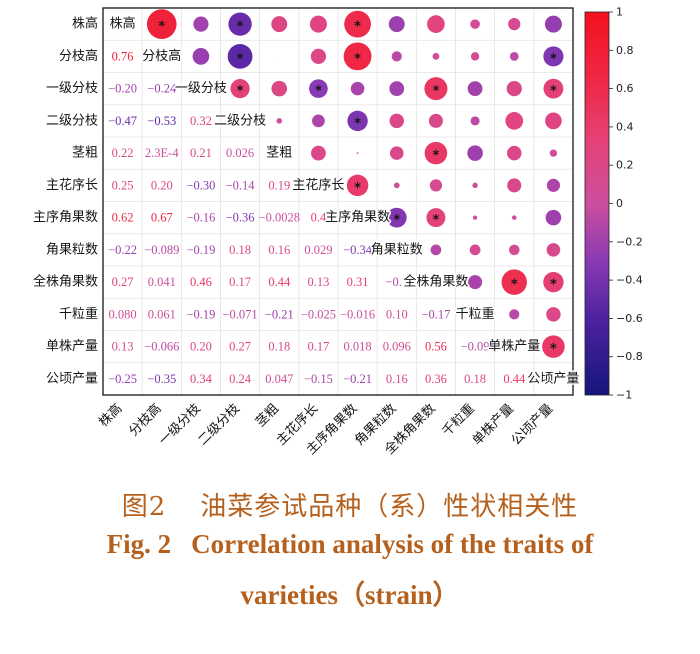 The image size is (700, 654). I want to click on correlation-value-label: −0.14, so click(241, 185).